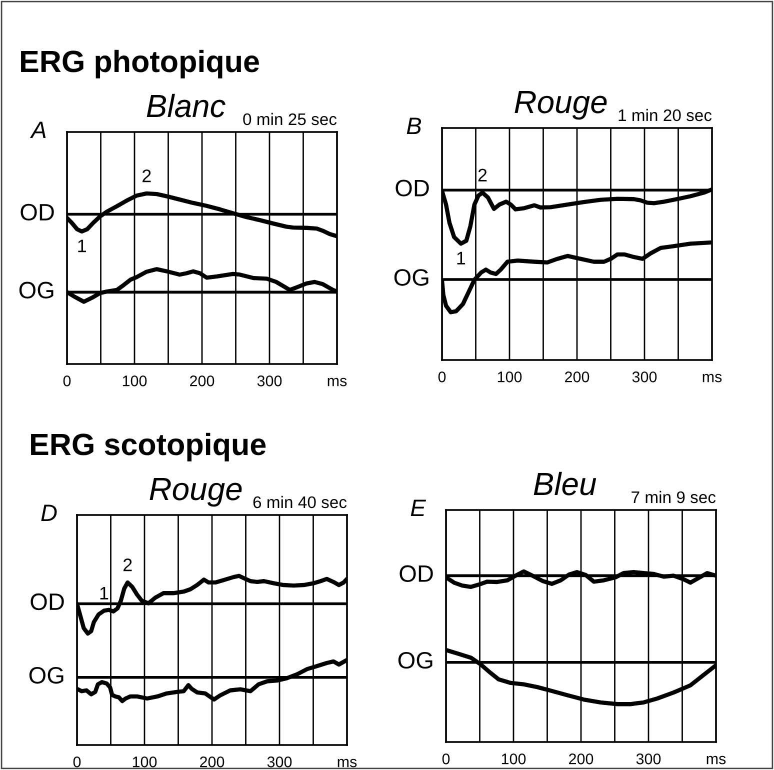  Describe the element at coordinates (186, 106) in the screenshot. I see `chart-title: Blanc` at that location.